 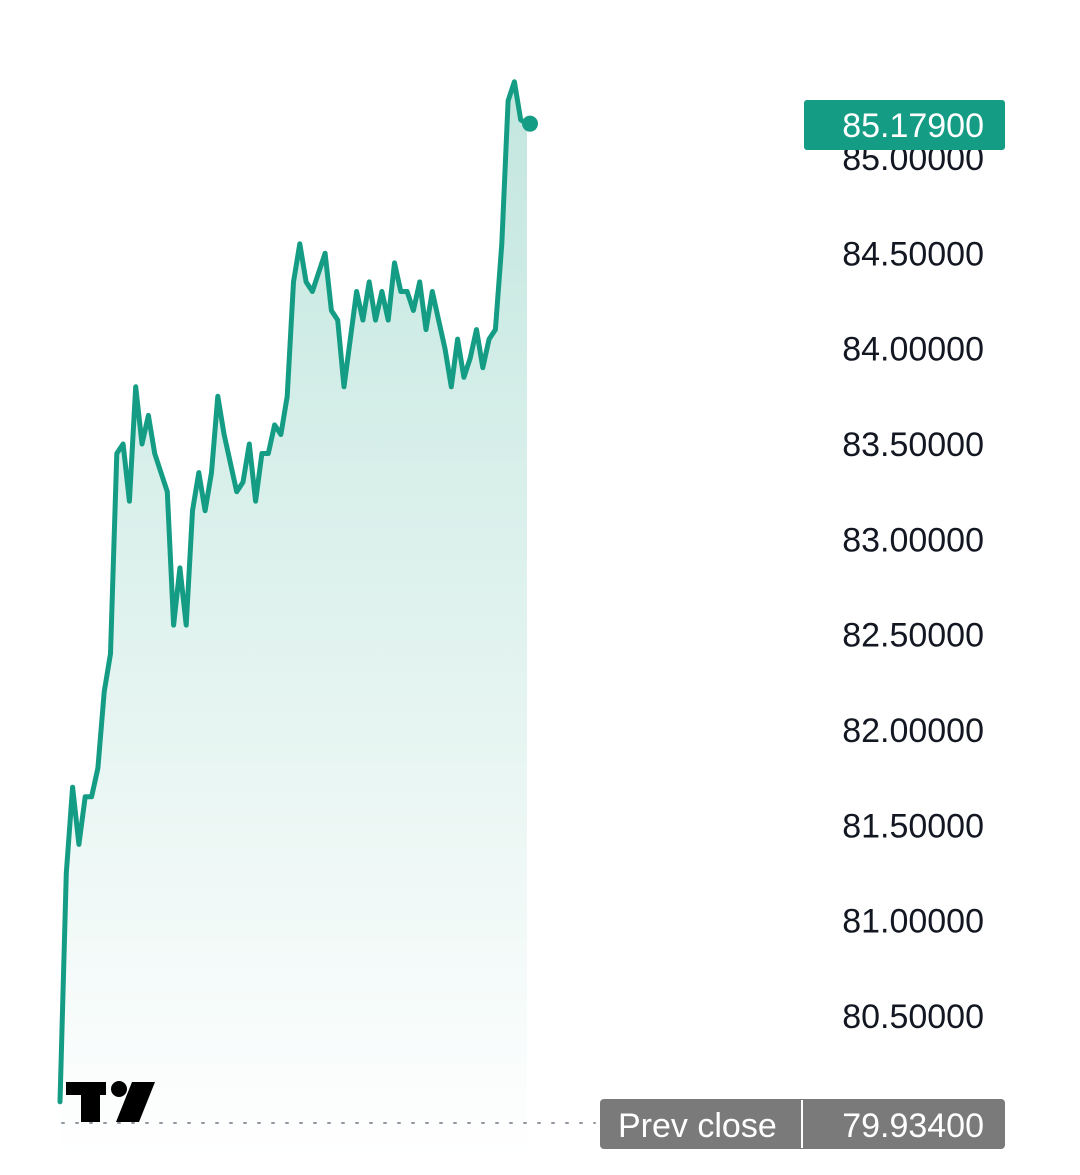 I want to click on y-tick-label: 83.00000, so click(x=913, y=540).